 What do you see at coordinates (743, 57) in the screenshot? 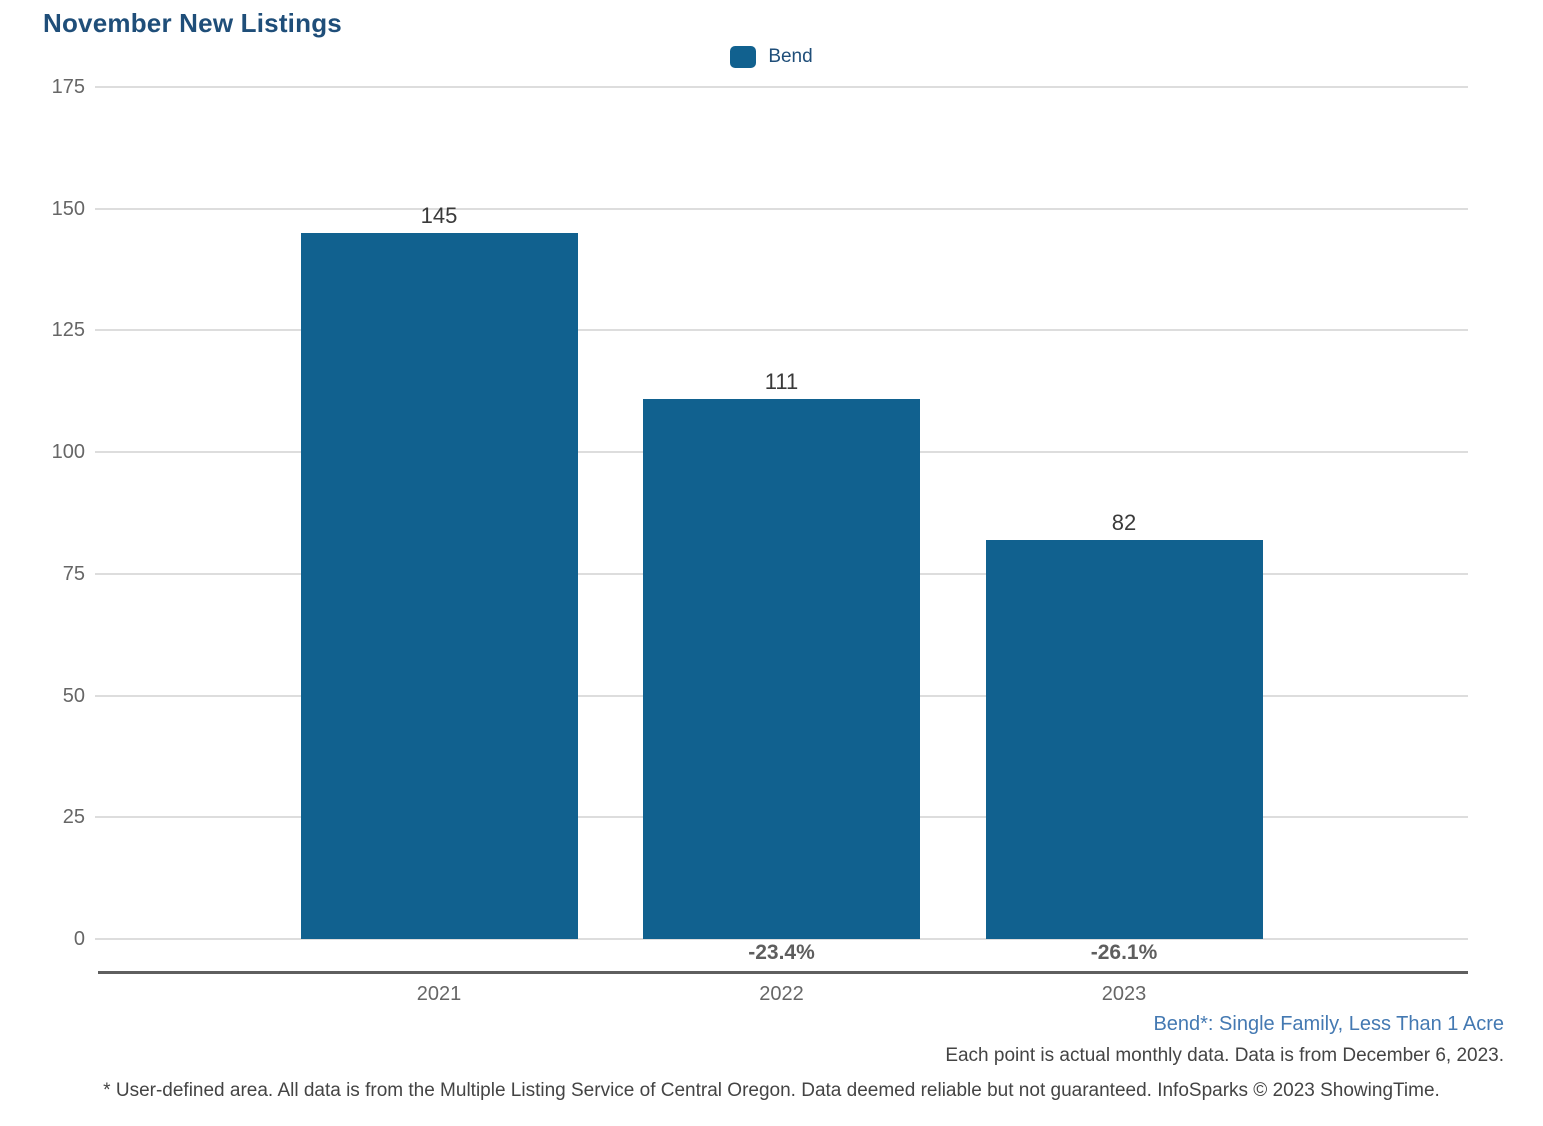
I see `legend-swatch-icon` at bounding box center [743, 57].